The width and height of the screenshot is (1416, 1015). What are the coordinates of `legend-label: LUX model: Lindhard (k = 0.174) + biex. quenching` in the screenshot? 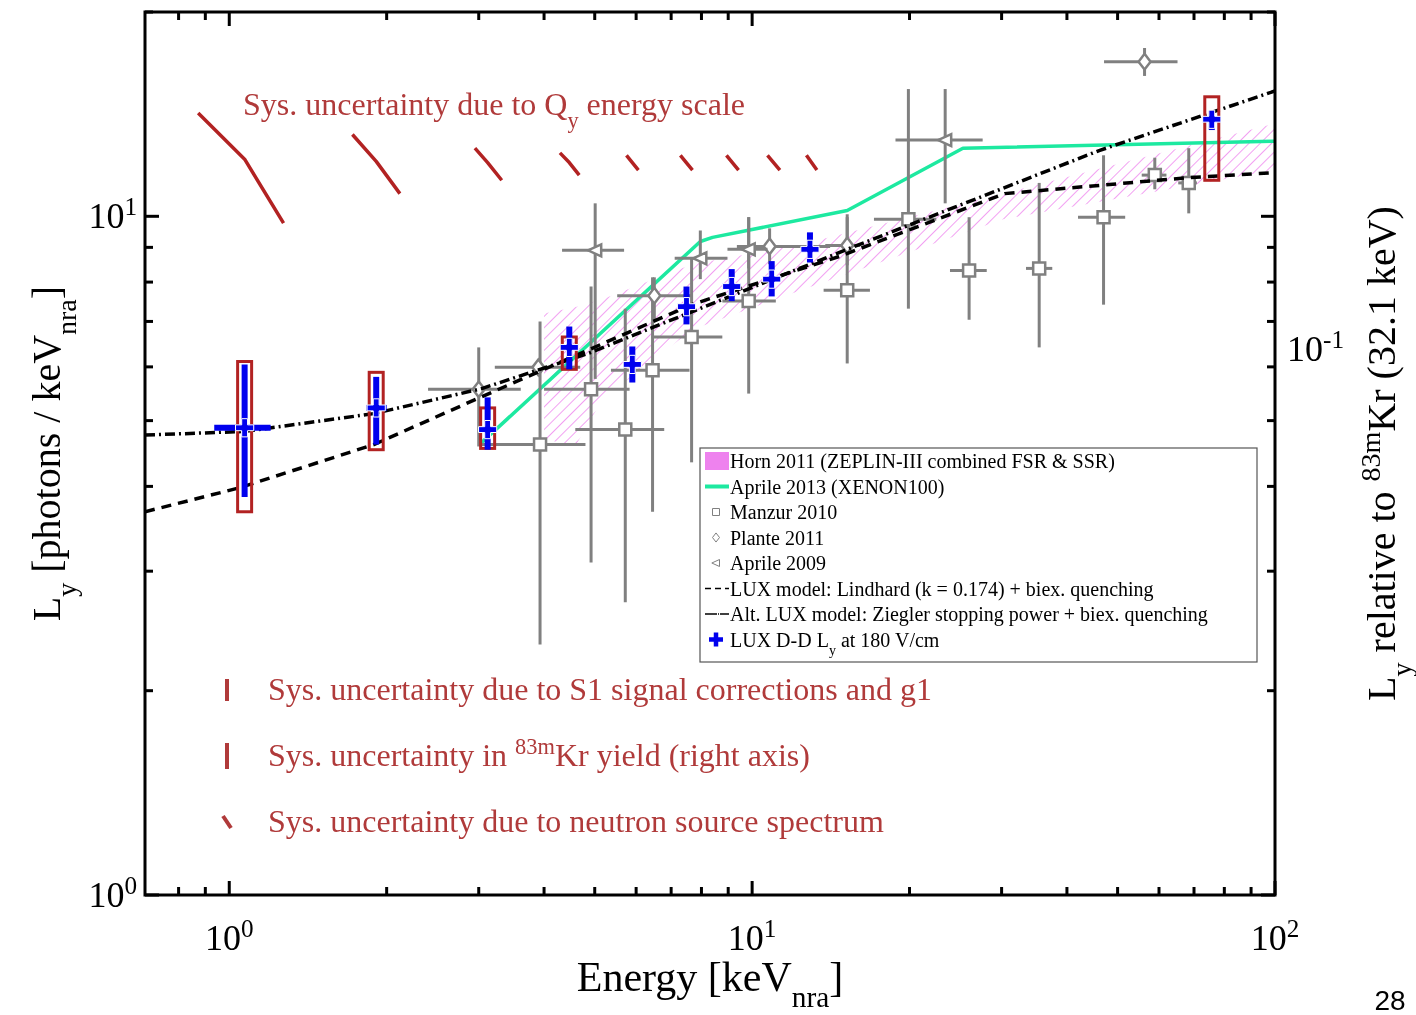 It's located at (942, 589).